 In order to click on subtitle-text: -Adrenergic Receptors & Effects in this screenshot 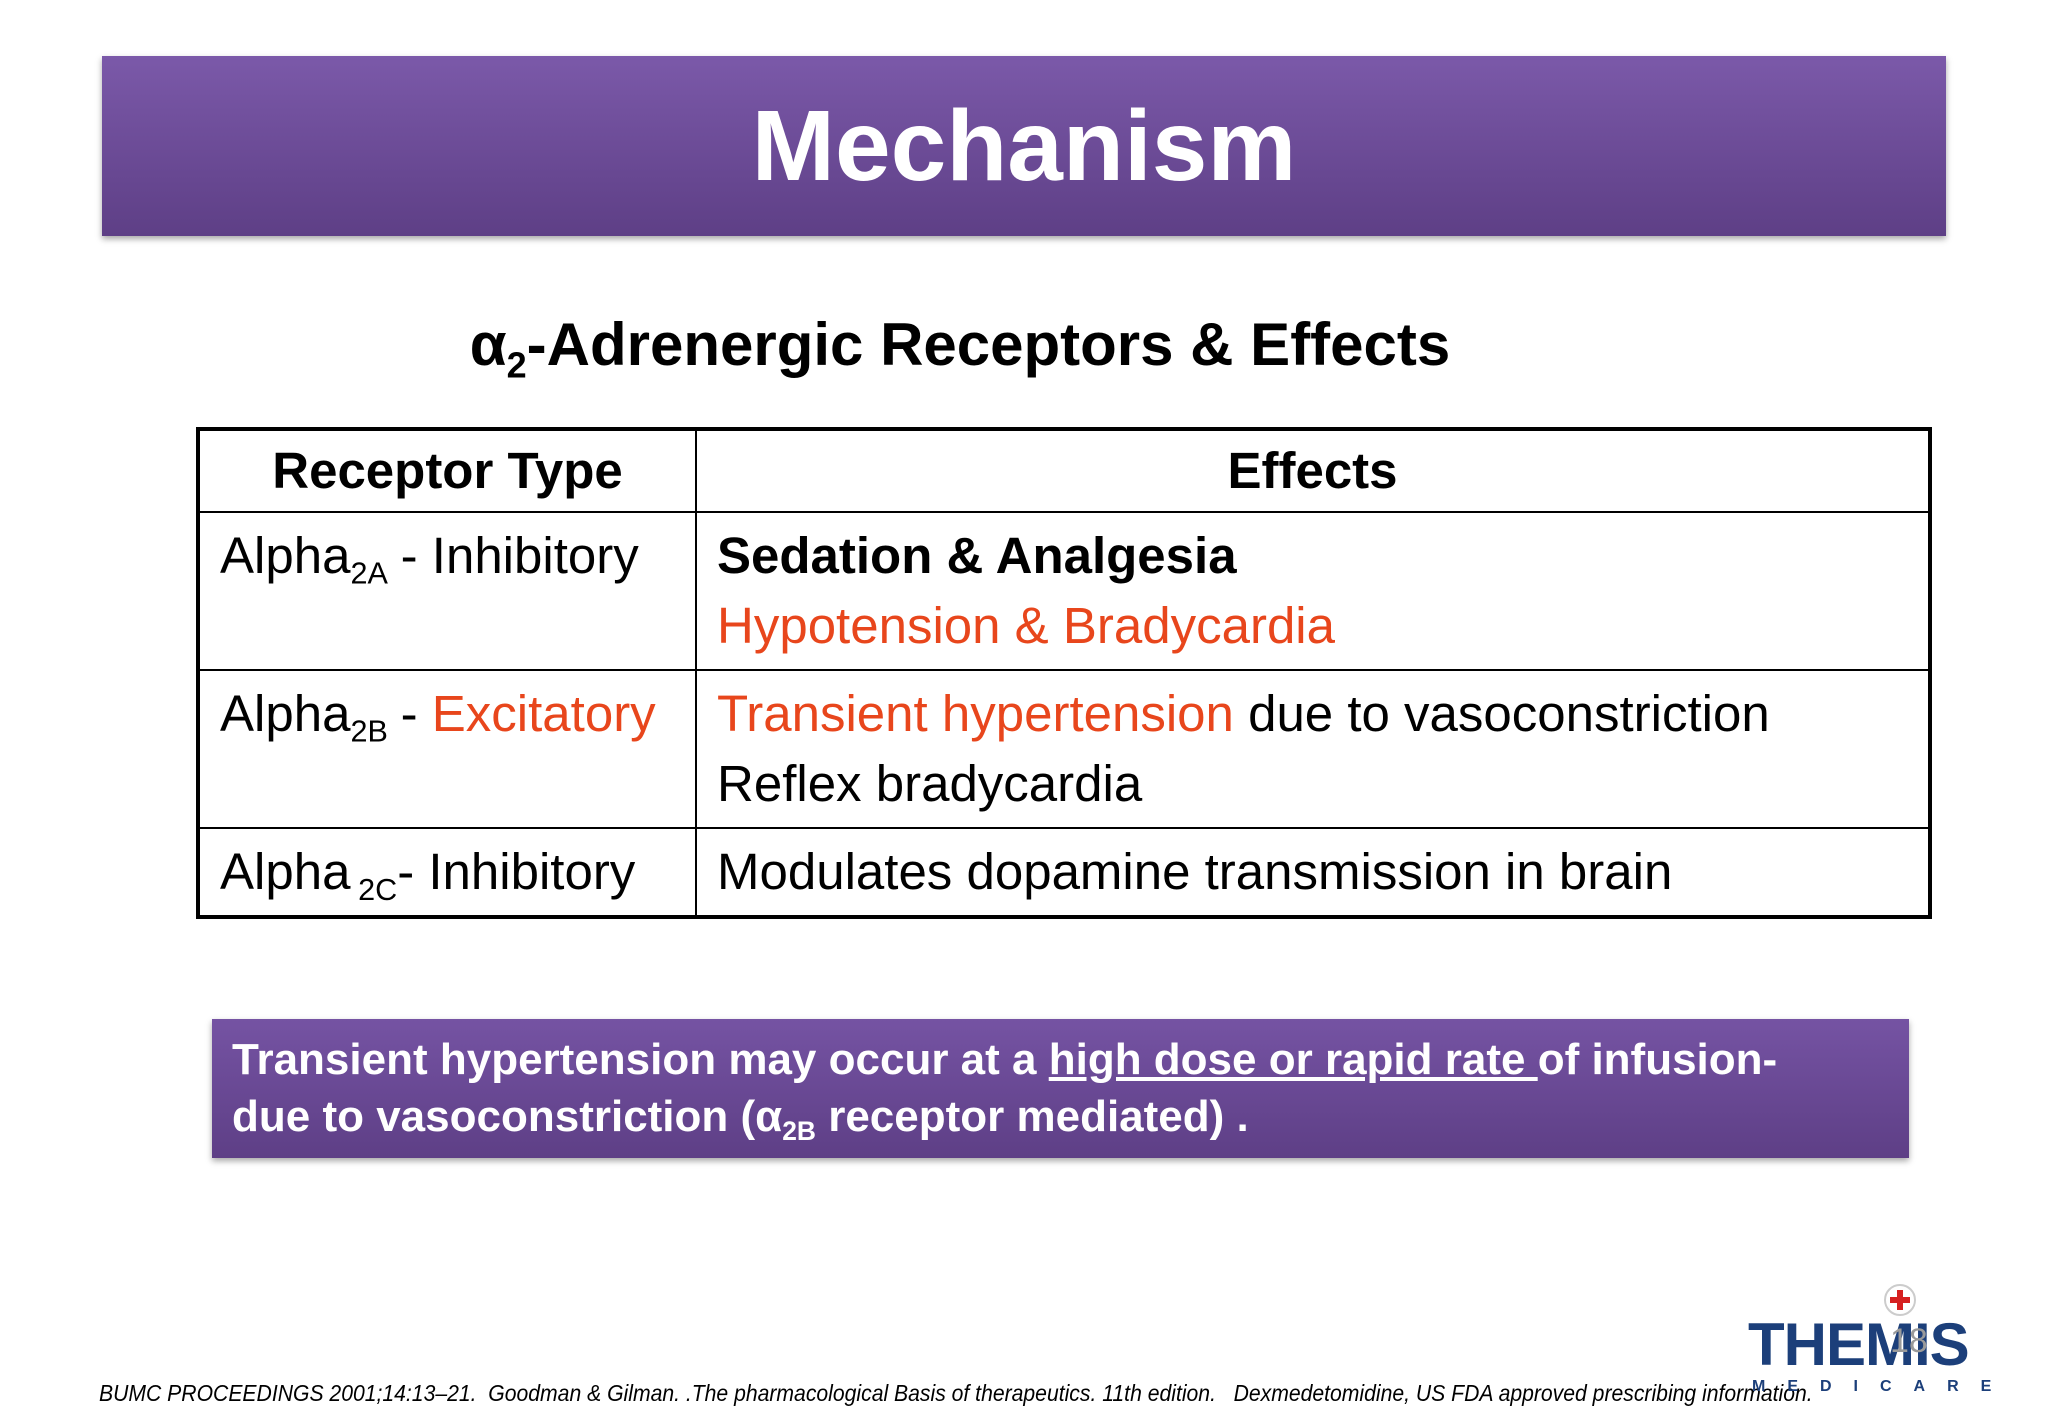, I will do `click(988, 344)`.